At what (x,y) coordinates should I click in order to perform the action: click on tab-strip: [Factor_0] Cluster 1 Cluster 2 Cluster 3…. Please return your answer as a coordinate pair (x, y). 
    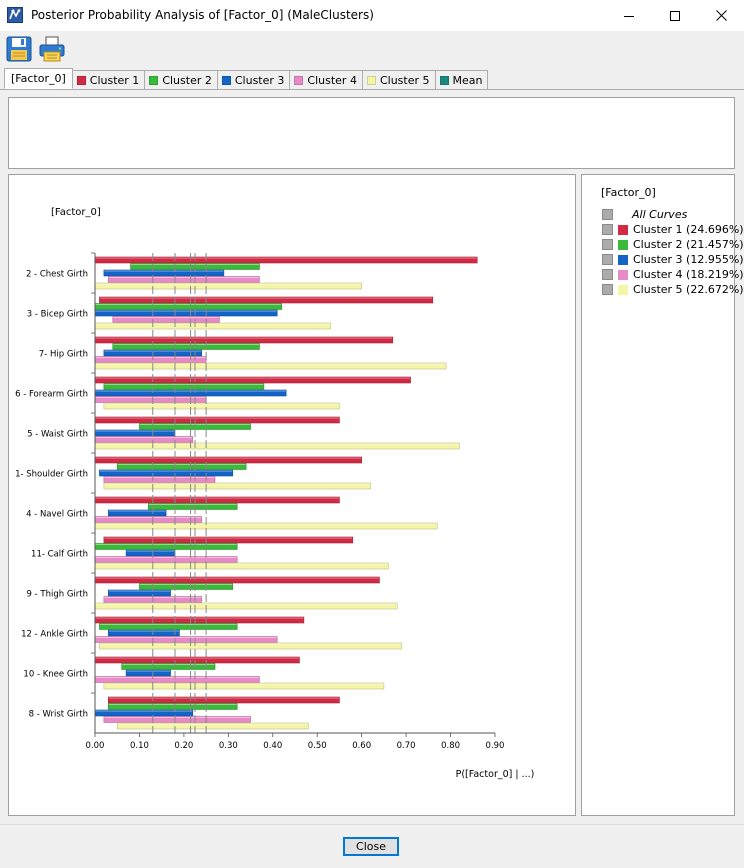
    Looking at the image, I should click on (246, 78).